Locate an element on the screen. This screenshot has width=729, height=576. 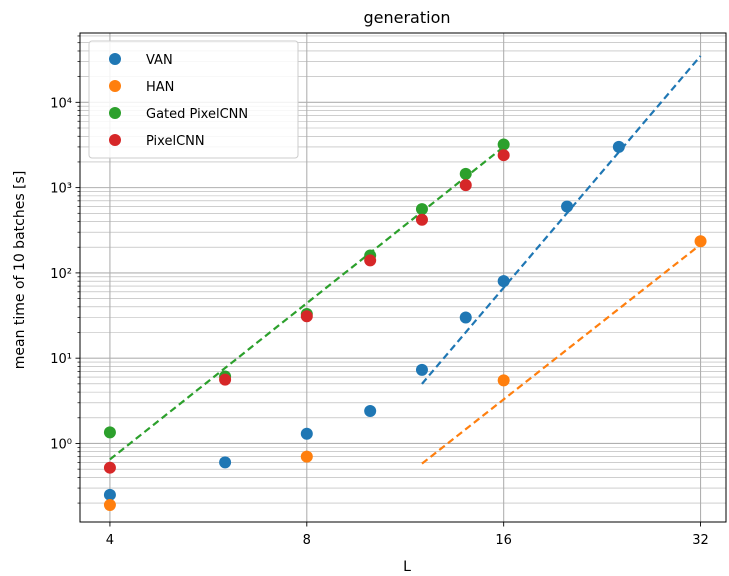
y-tick-label: 10⁴ is located at coordinates (61, 103).